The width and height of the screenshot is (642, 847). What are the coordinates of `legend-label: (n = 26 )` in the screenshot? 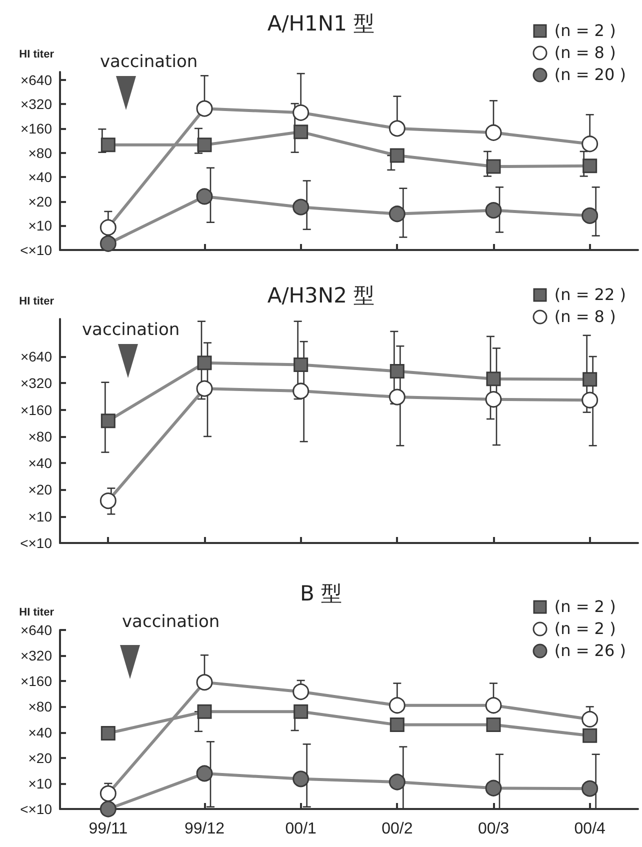 It's located at (590, 651).